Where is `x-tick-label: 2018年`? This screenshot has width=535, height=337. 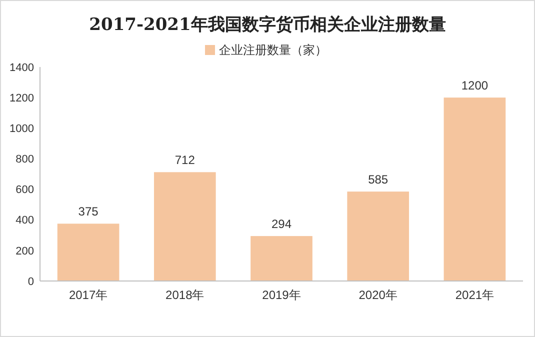
x-tick-label: 2018年 is located at coordinates (185, 295).